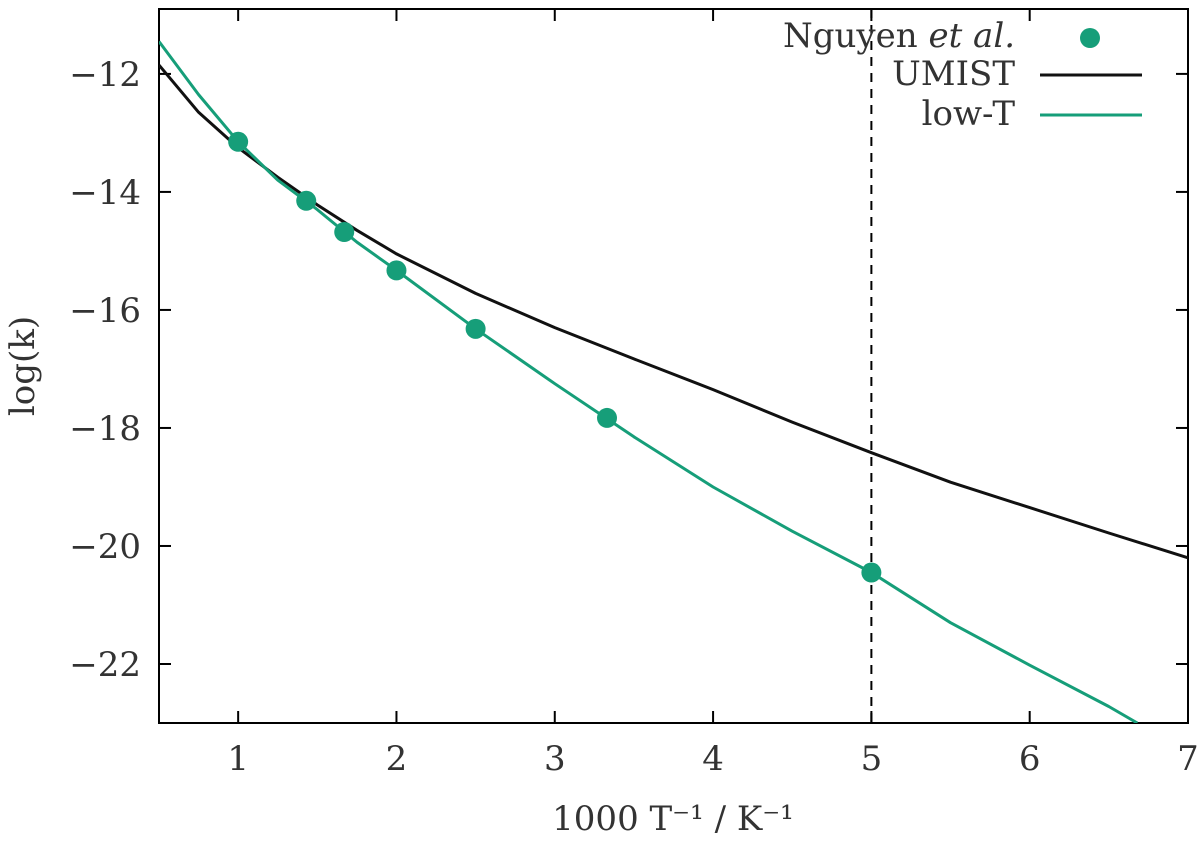  I want to click on y-tick-label: −12, so click(105, 75).